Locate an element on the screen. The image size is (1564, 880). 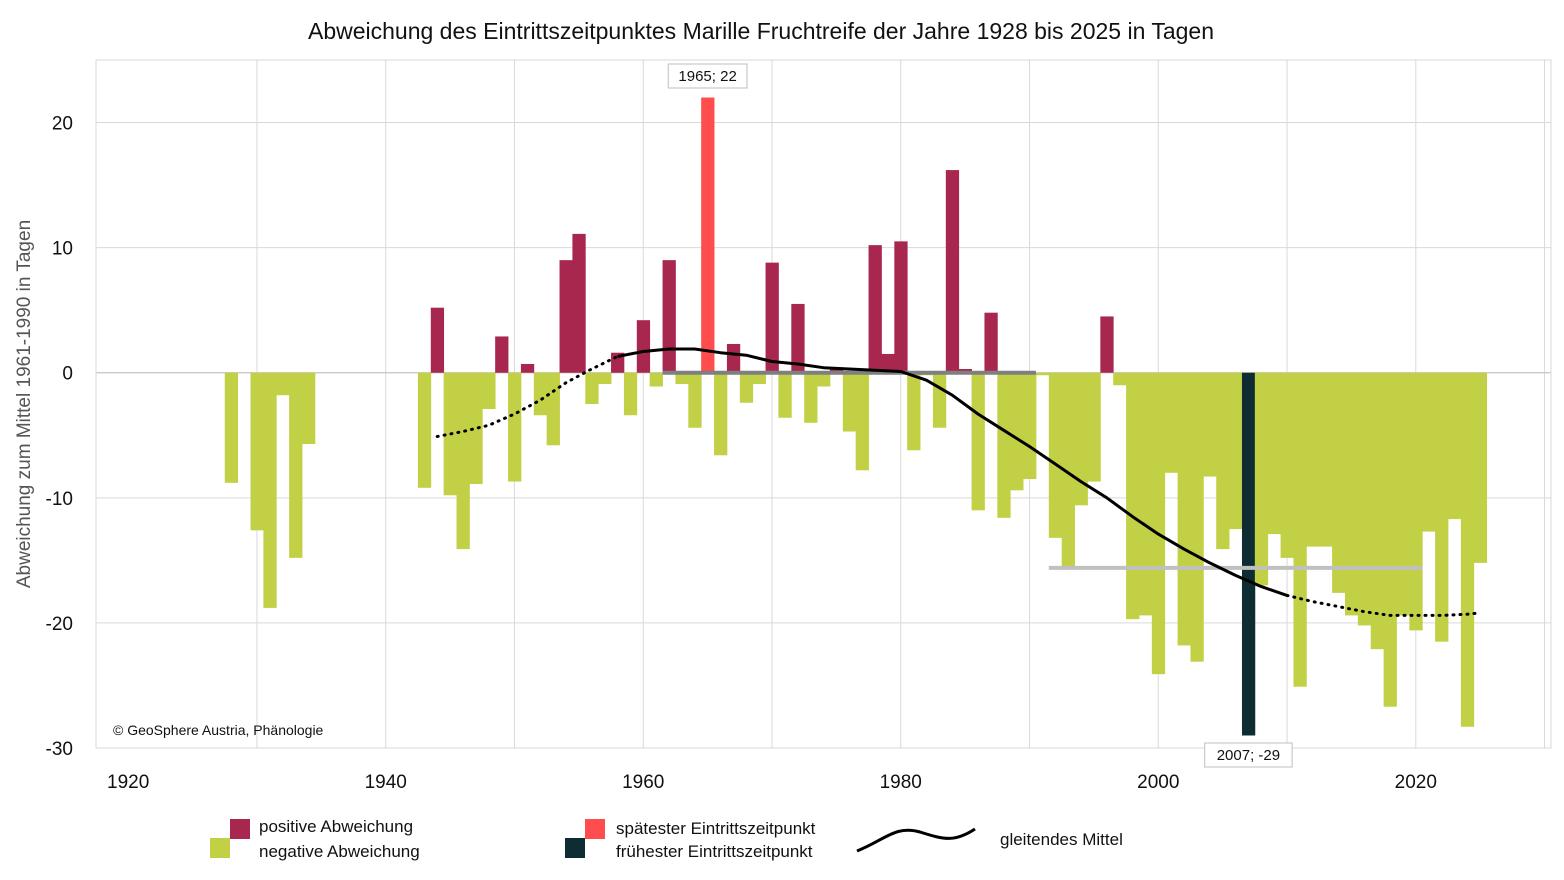
annotation-label: 1965; 22 is located at coordinates (707, 76).